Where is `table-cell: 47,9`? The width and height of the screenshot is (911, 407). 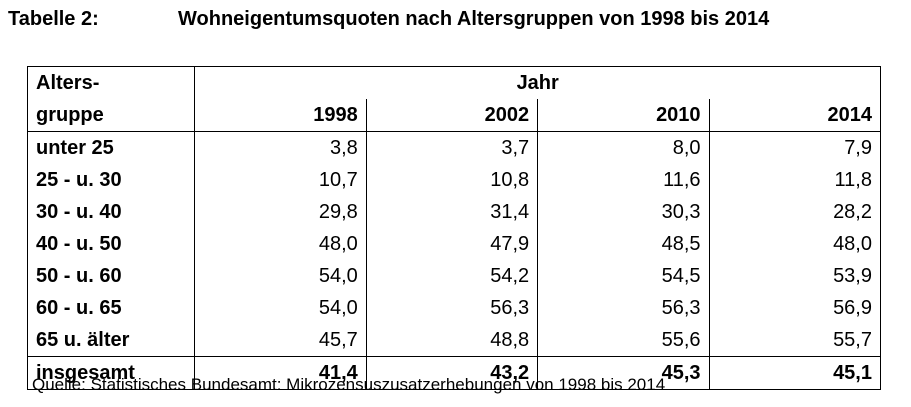
table-cell: 47,9 is located at coordinates (452, 244).